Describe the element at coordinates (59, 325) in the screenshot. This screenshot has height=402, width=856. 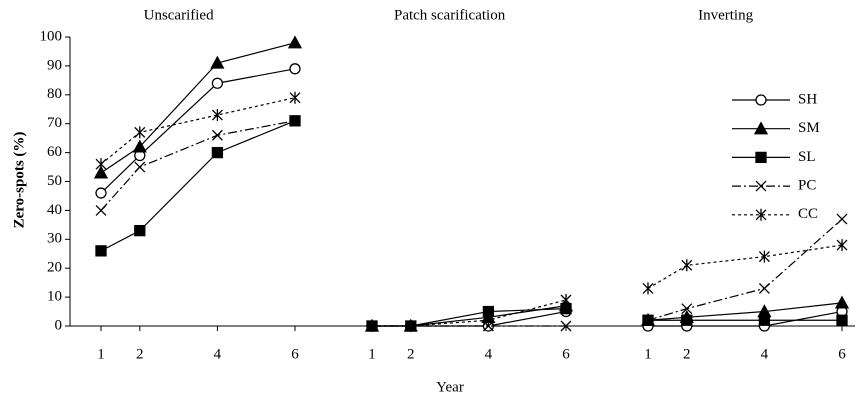
I see `y-tick-label: 0` at that location.